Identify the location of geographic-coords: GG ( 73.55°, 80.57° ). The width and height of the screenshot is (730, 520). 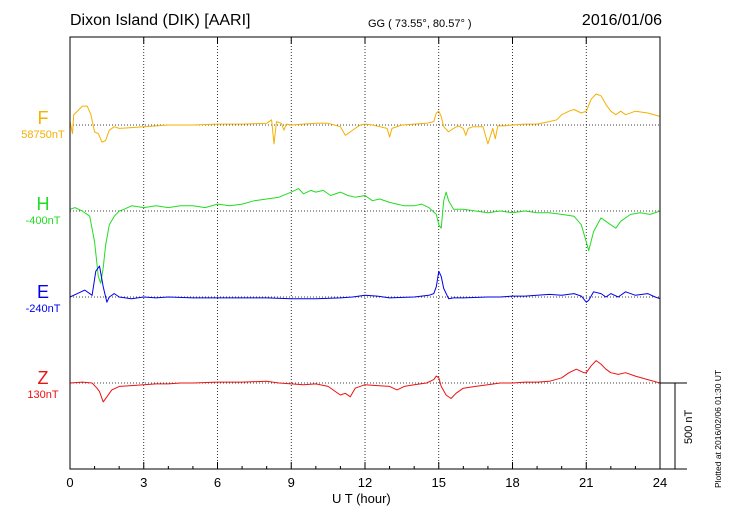
(420, 24).